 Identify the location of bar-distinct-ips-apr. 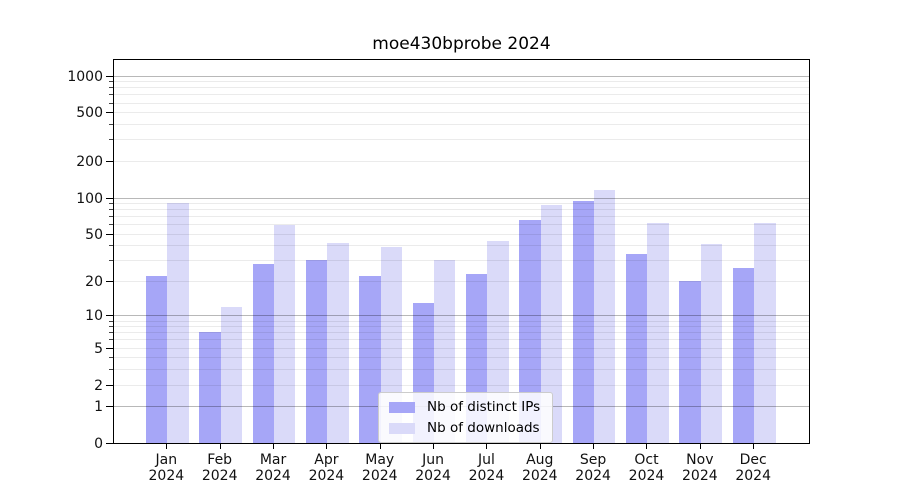
(317, 351).